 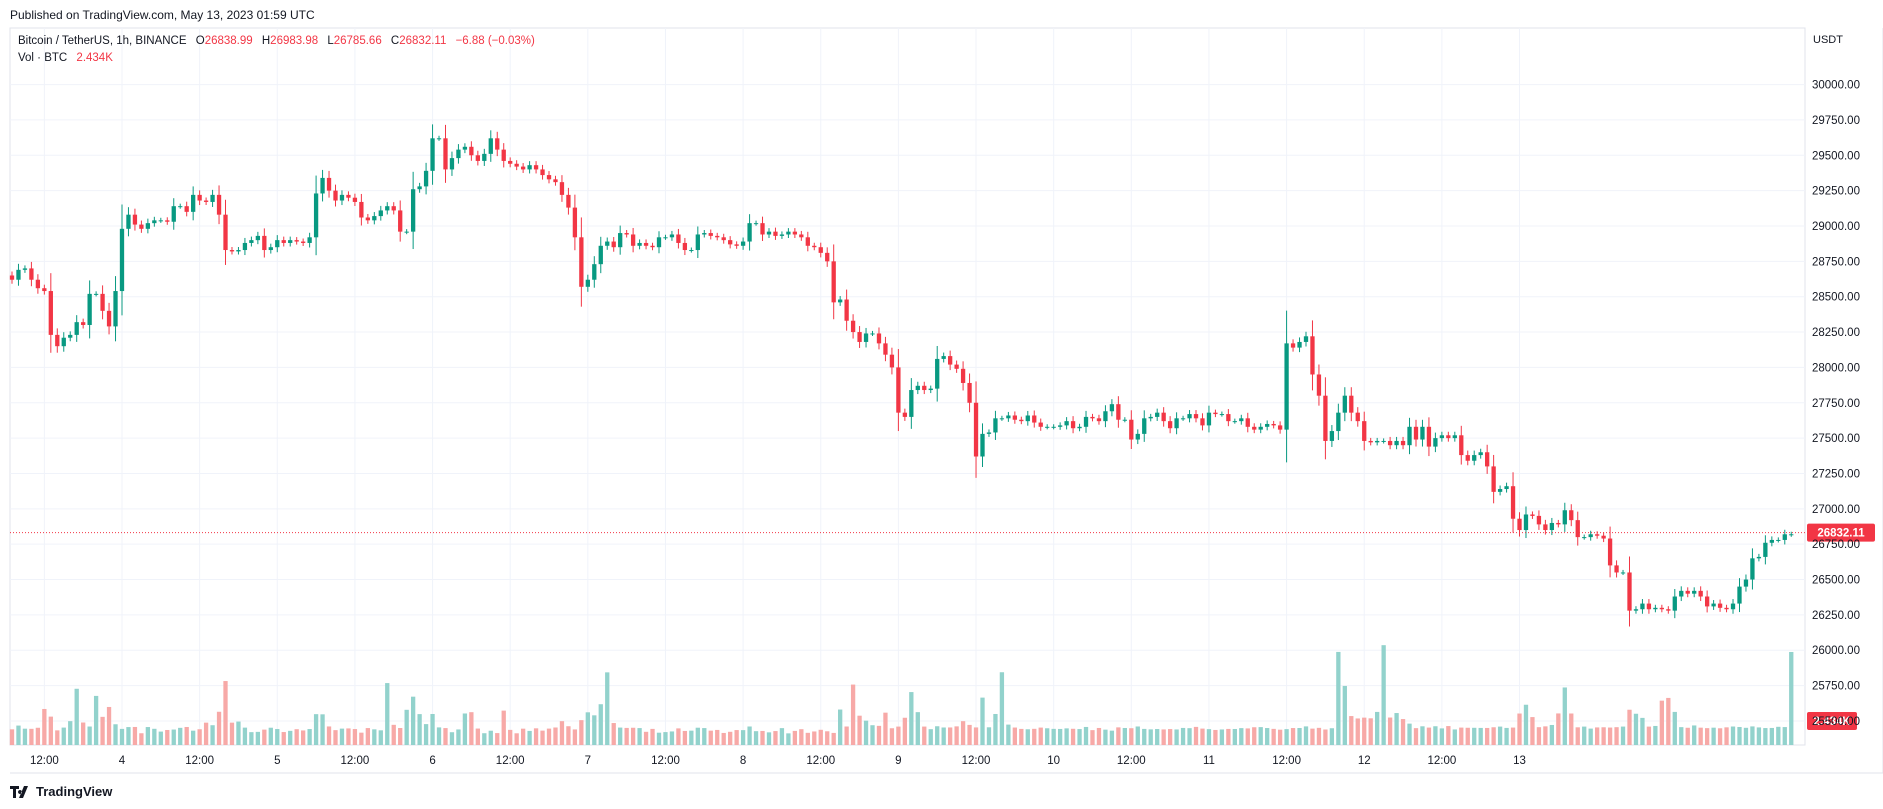 I want to click on y-tick-label: 26000.00, so click(x=1836, y=651).